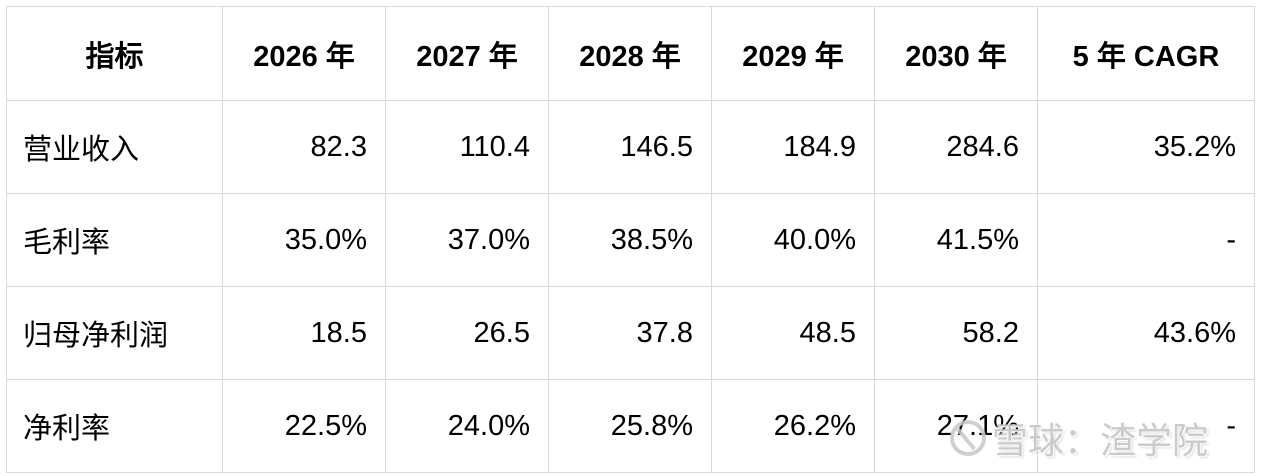 The width and height of the screenshot is (1264, 476). Describe the element at coordinates (467, 426) in the screenshot. I see `table-cell: 24.0%` at that location.